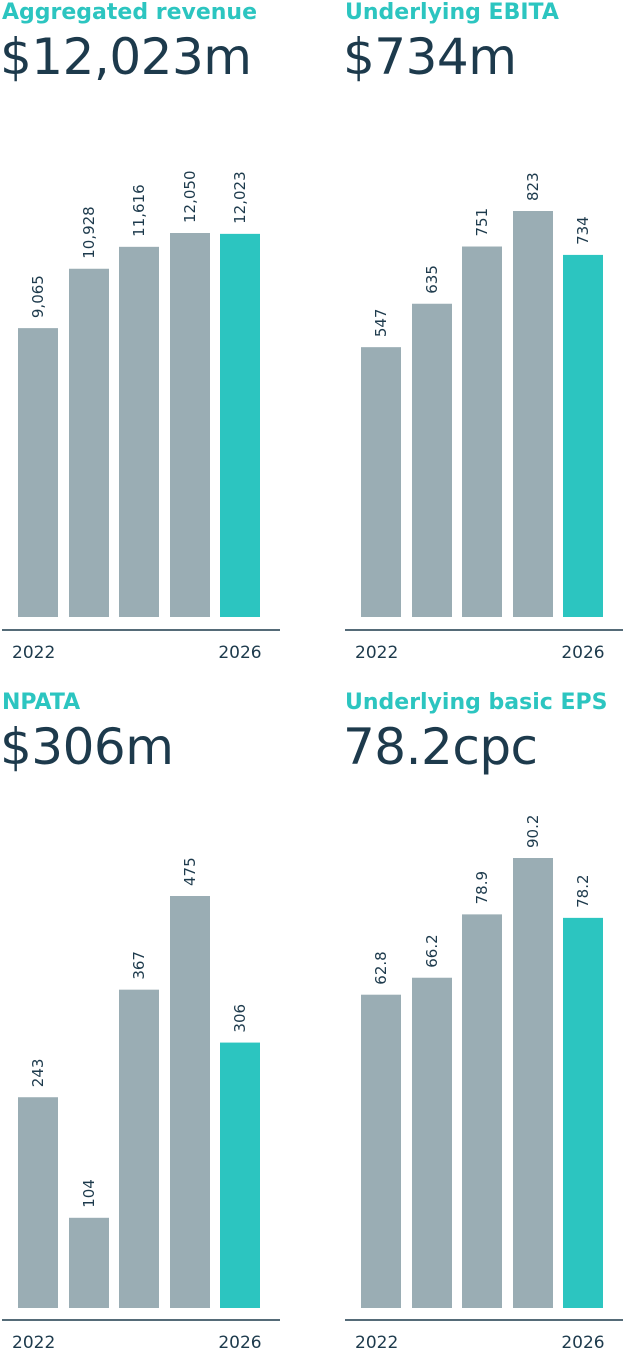 Image resolution: width=640 pixels, height=1360 pixels. I want to click on bar-value-label: 243, so click(38, 1073).